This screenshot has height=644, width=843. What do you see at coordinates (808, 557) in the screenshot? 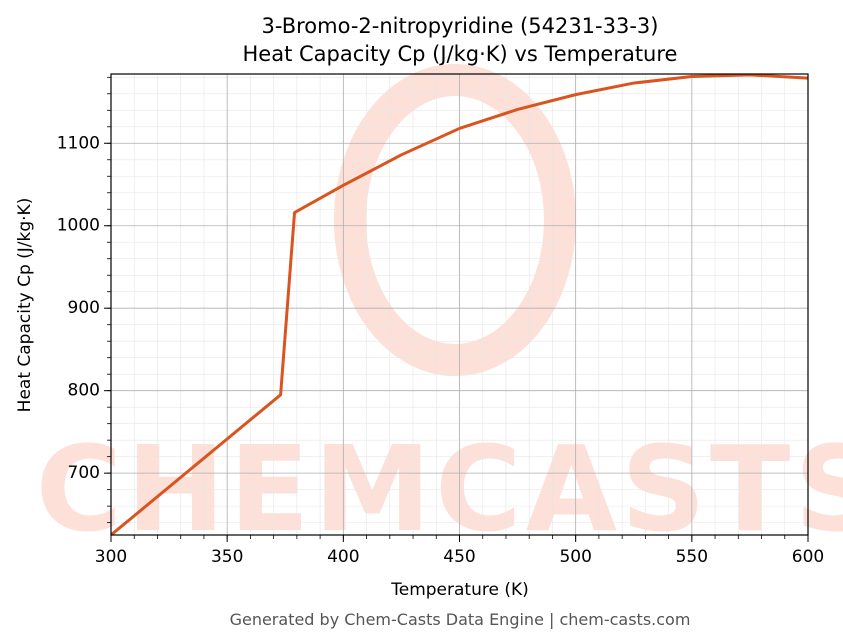
I see `x-tick-label: 600` at bounding box center [808, 557].